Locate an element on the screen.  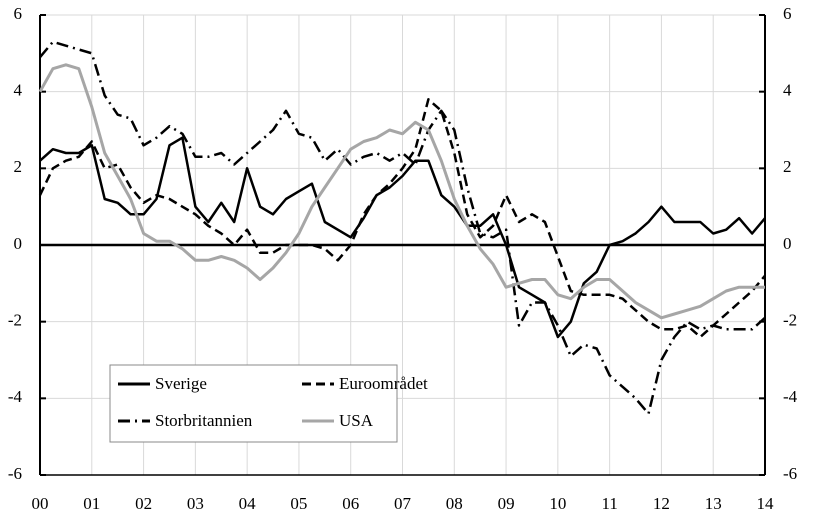
y-tick-label: 4 is located at coordinates (18, 90).